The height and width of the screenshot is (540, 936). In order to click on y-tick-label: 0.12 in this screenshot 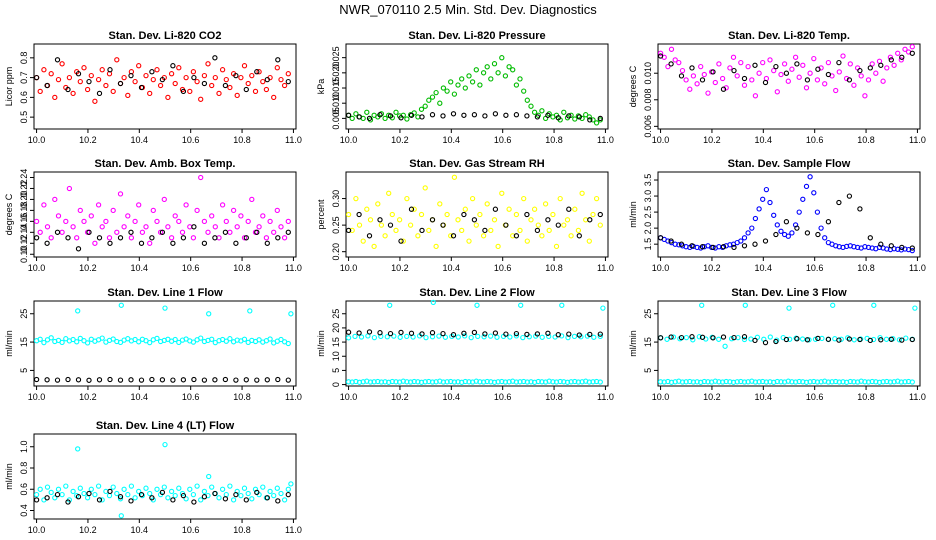, I will do `click(24, 244)`.